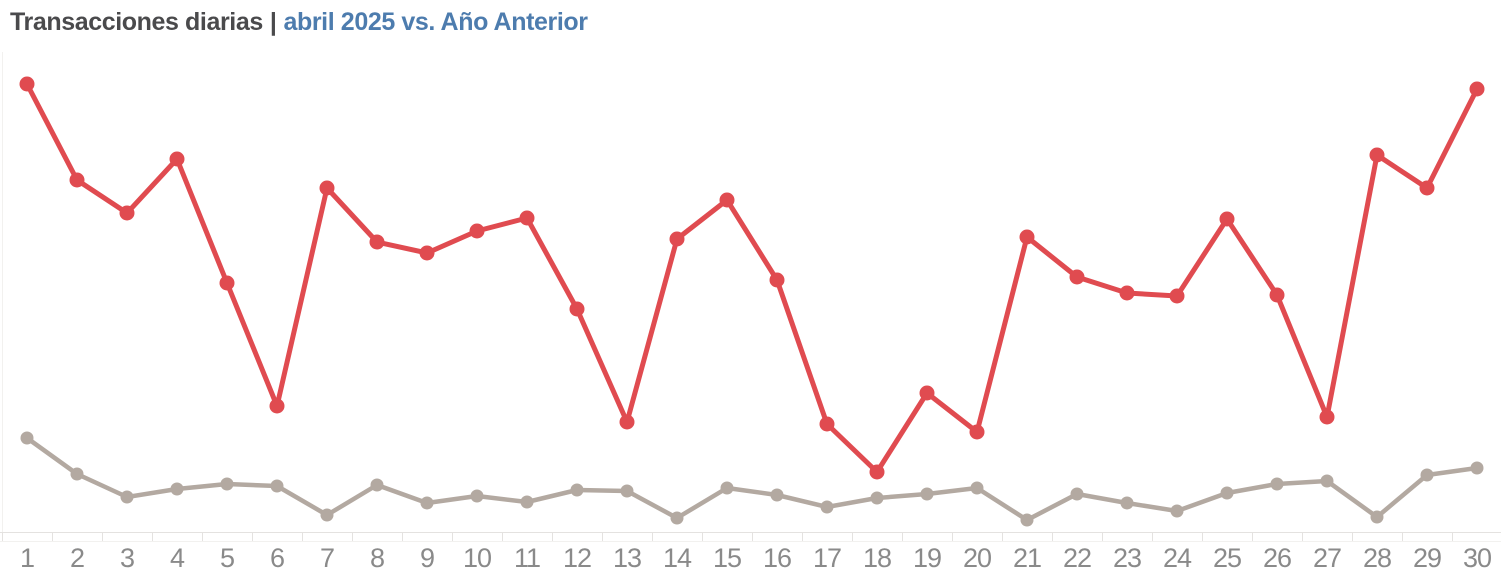 The image size is (1501, 583). Describe the element at coordinates (1477, 558) in the screenshot. I see `x-tick-label-30: 30` at that location.